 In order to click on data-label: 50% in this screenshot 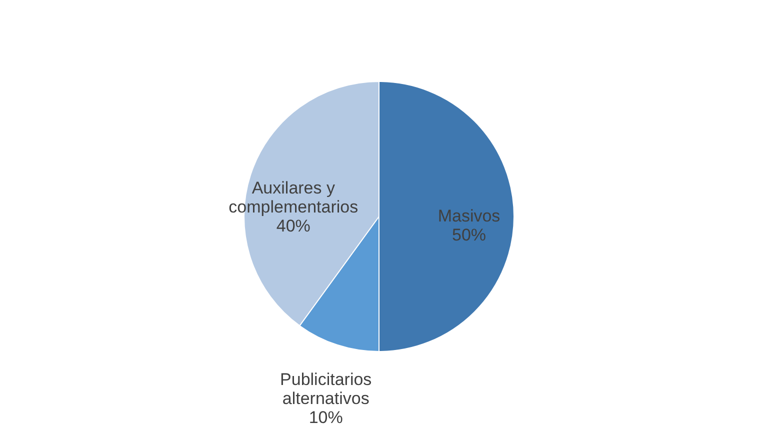, I will do `click(469, 235)`.